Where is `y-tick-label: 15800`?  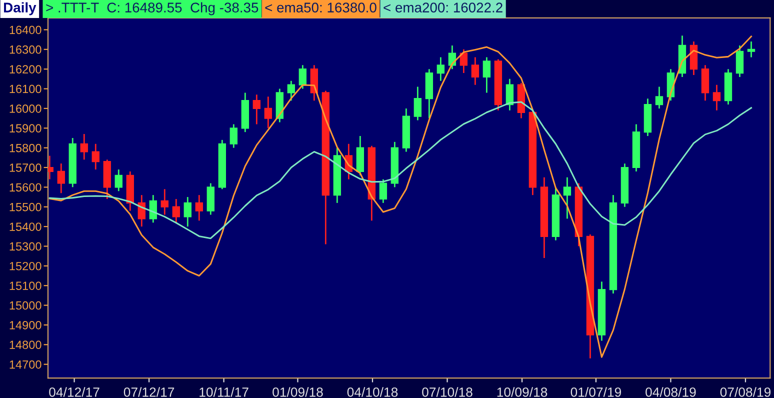 y-tick-label: 15800 is located at coordinates (26, 148).